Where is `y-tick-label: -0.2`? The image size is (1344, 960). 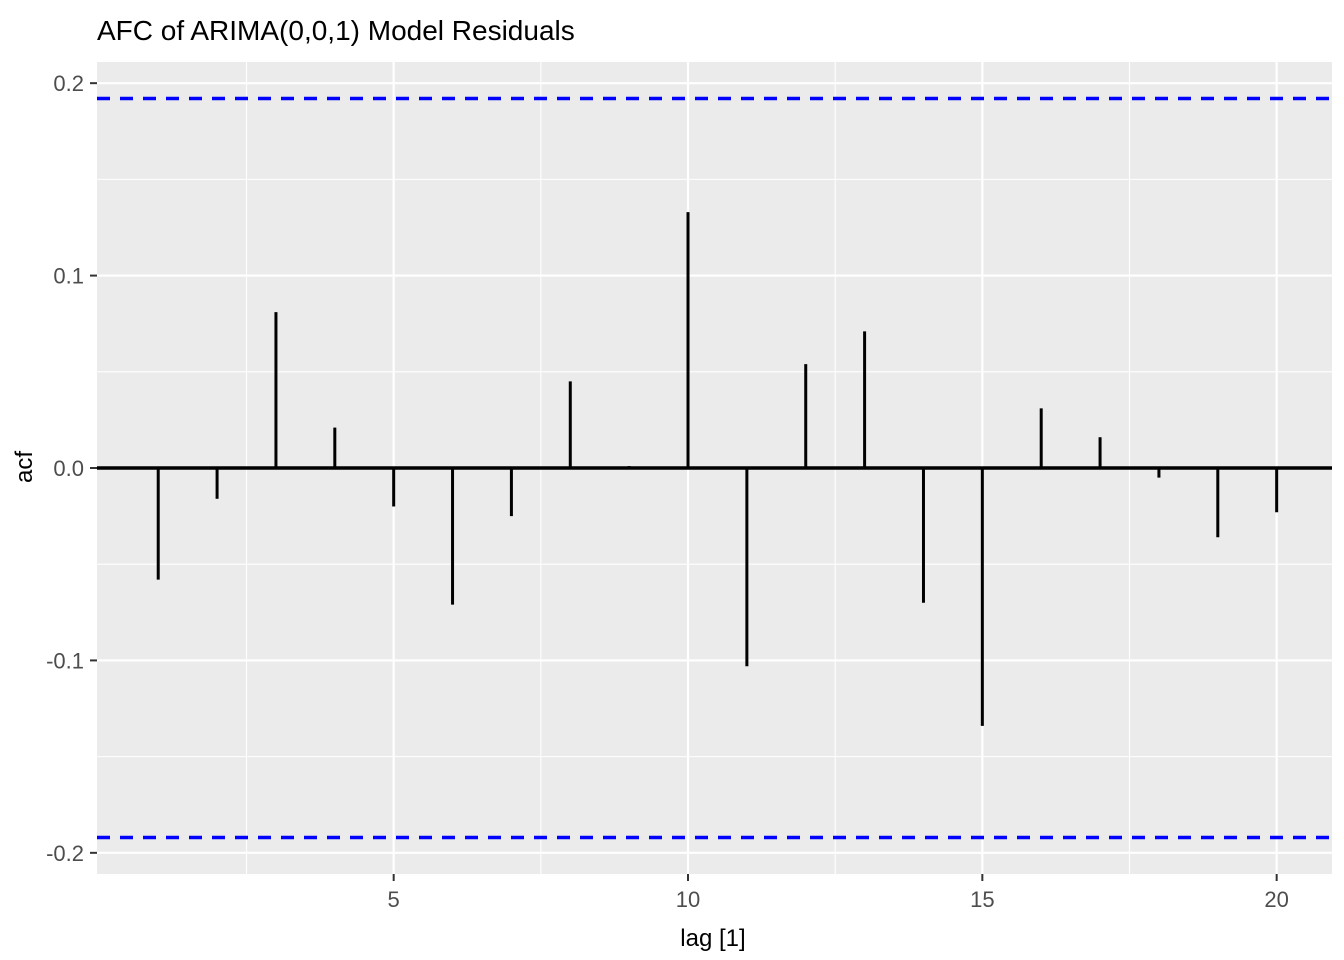 y-tick-label: -0.2 is located at coordinates (65, 853).